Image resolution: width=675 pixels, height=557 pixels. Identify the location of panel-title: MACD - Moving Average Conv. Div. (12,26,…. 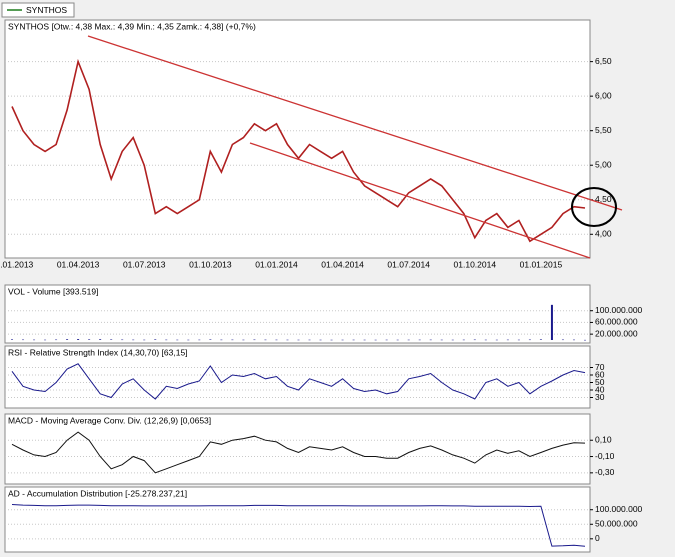
(109, 420).